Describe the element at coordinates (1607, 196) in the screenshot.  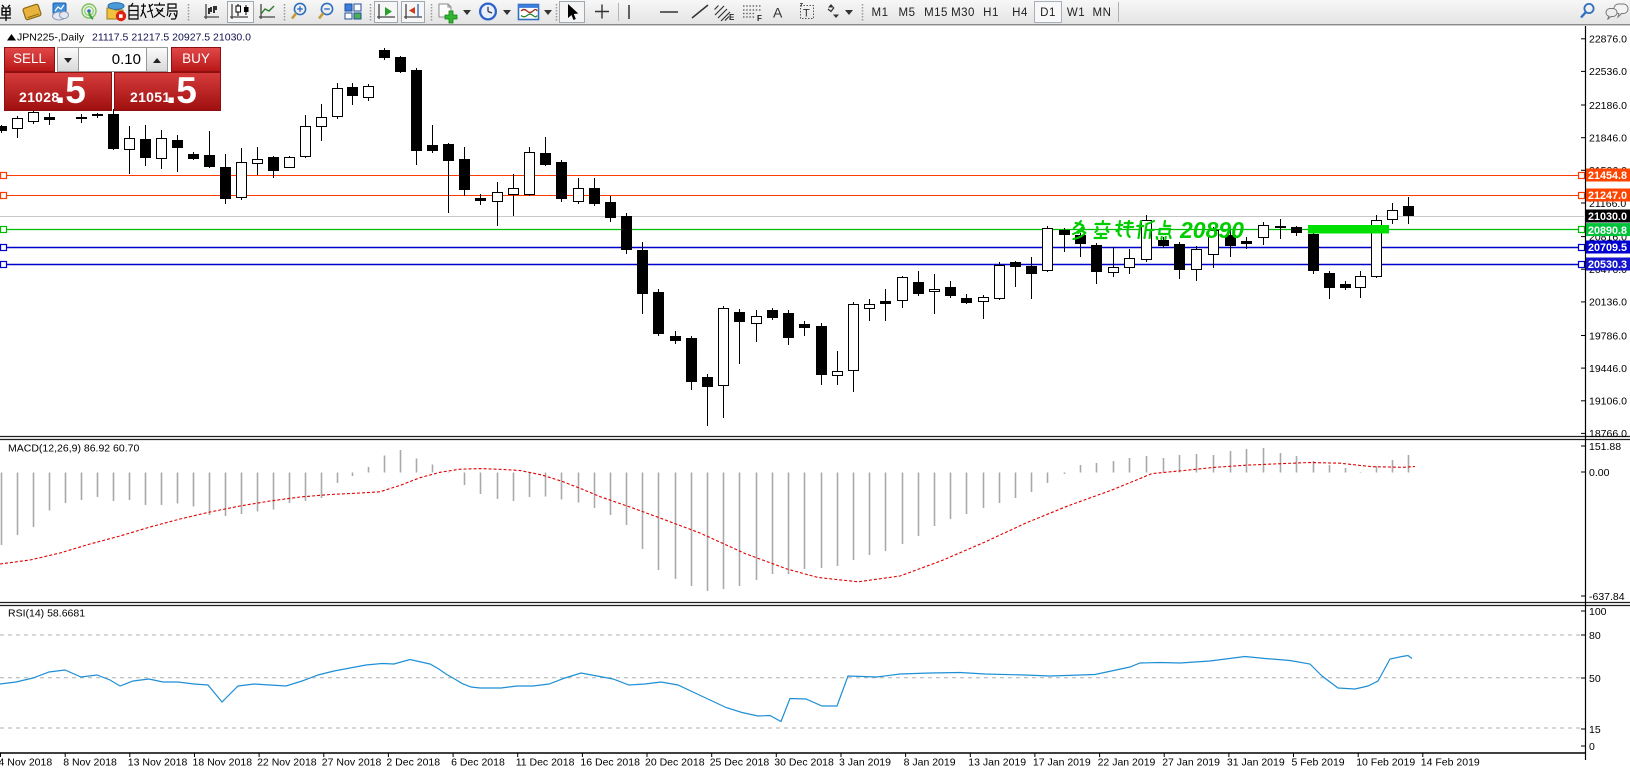
I see `svg-text: 21247.0` at that location.